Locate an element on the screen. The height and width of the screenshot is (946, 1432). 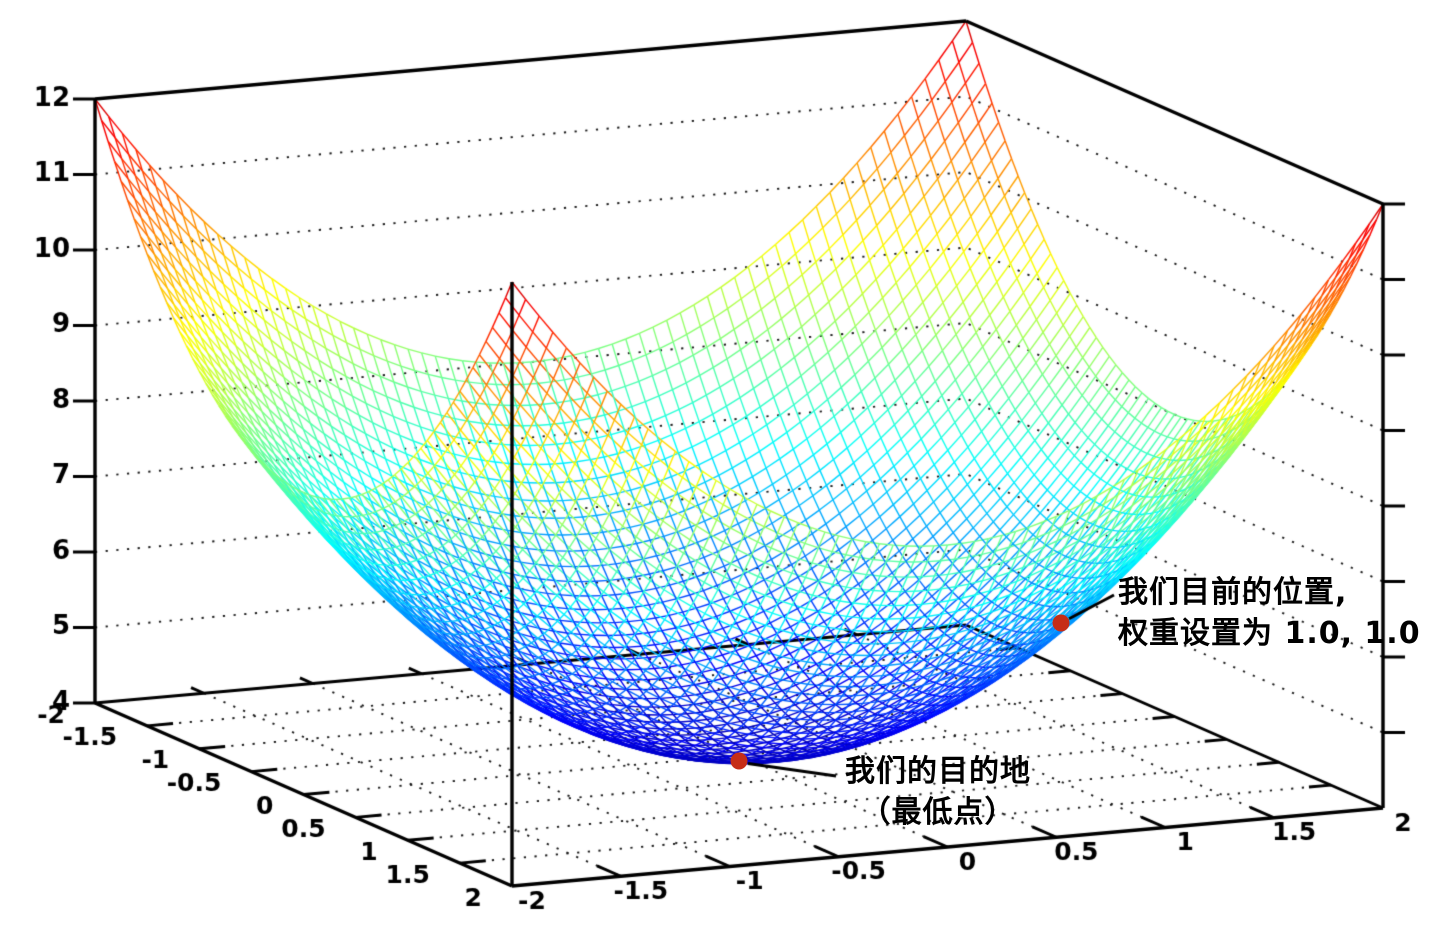
destination-marker is located at coordinates (739, 760).